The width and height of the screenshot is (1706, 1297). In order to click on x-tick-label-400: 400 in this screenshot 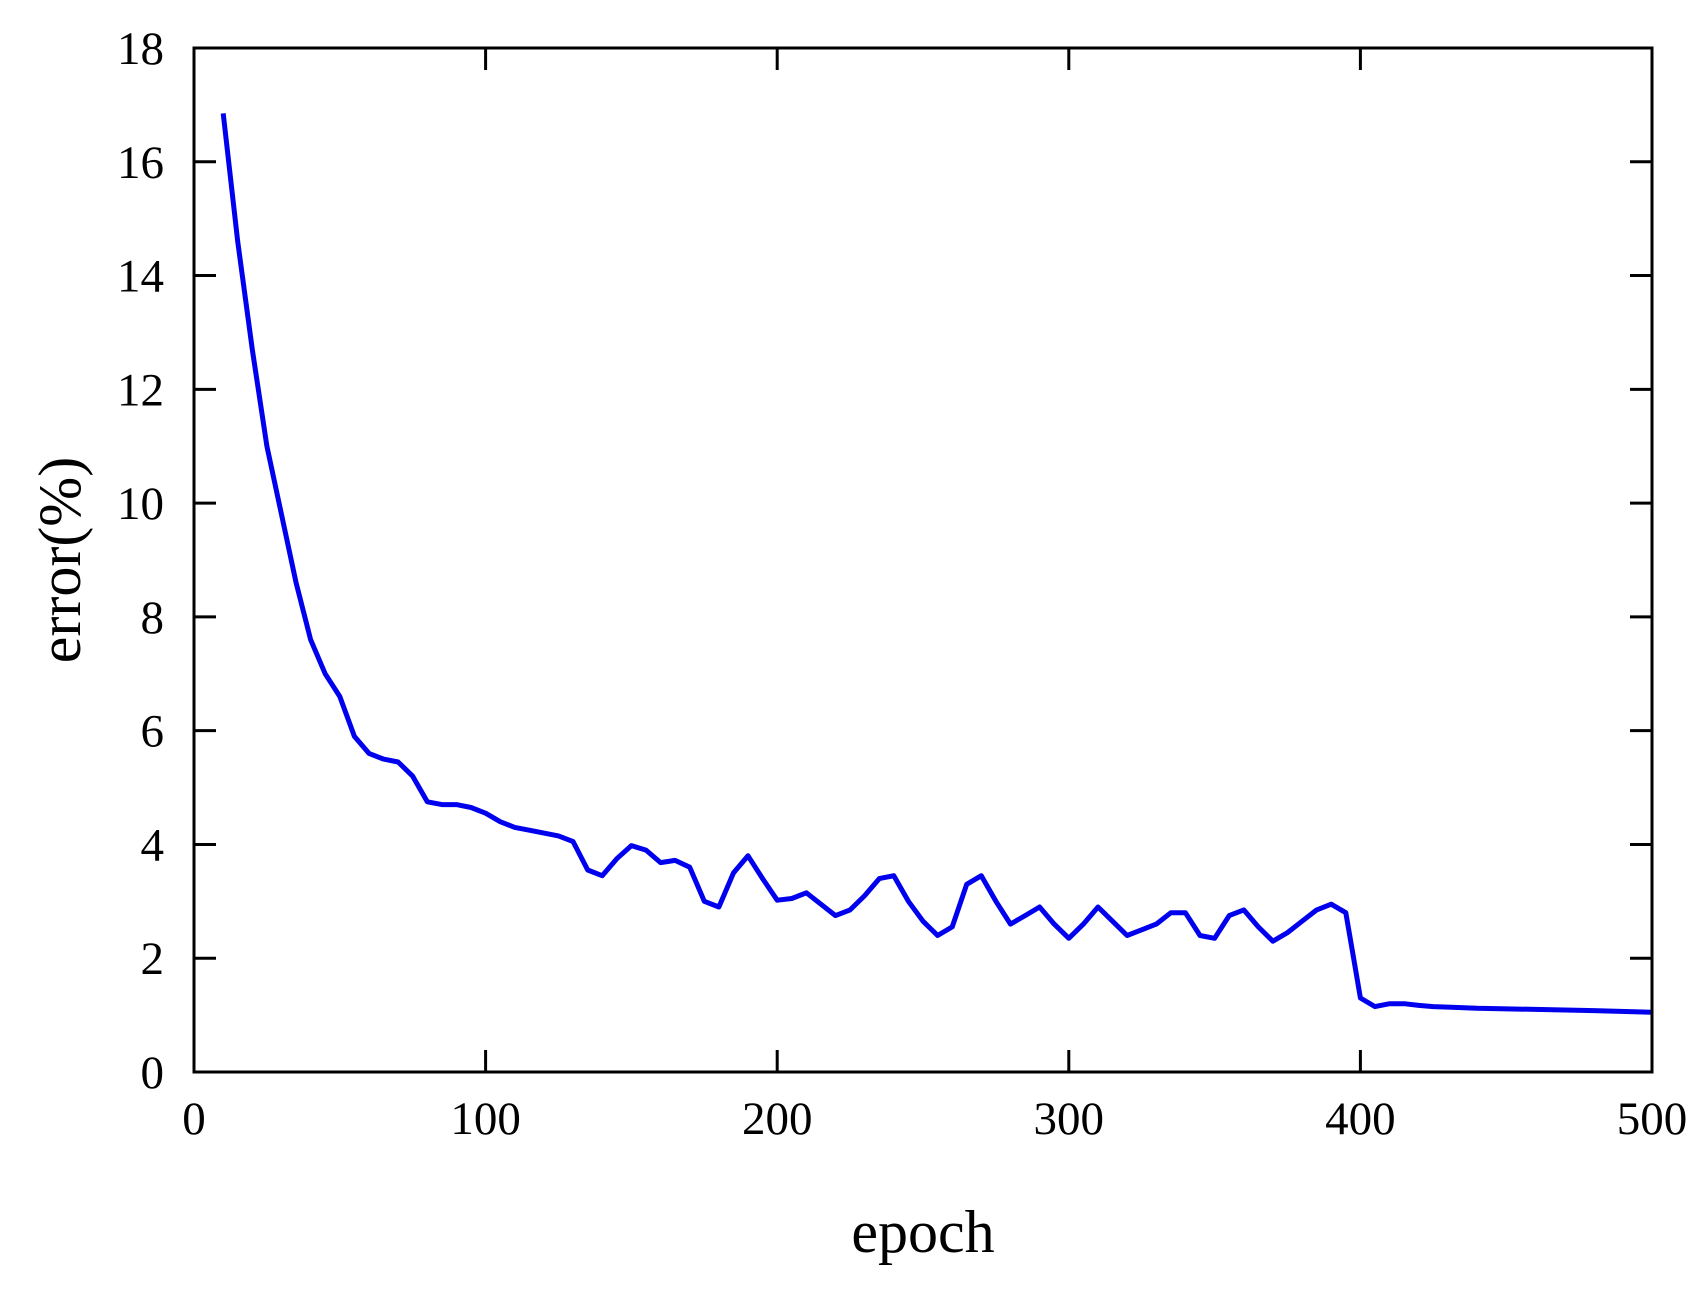, I will do `click(1360, 1119)`.